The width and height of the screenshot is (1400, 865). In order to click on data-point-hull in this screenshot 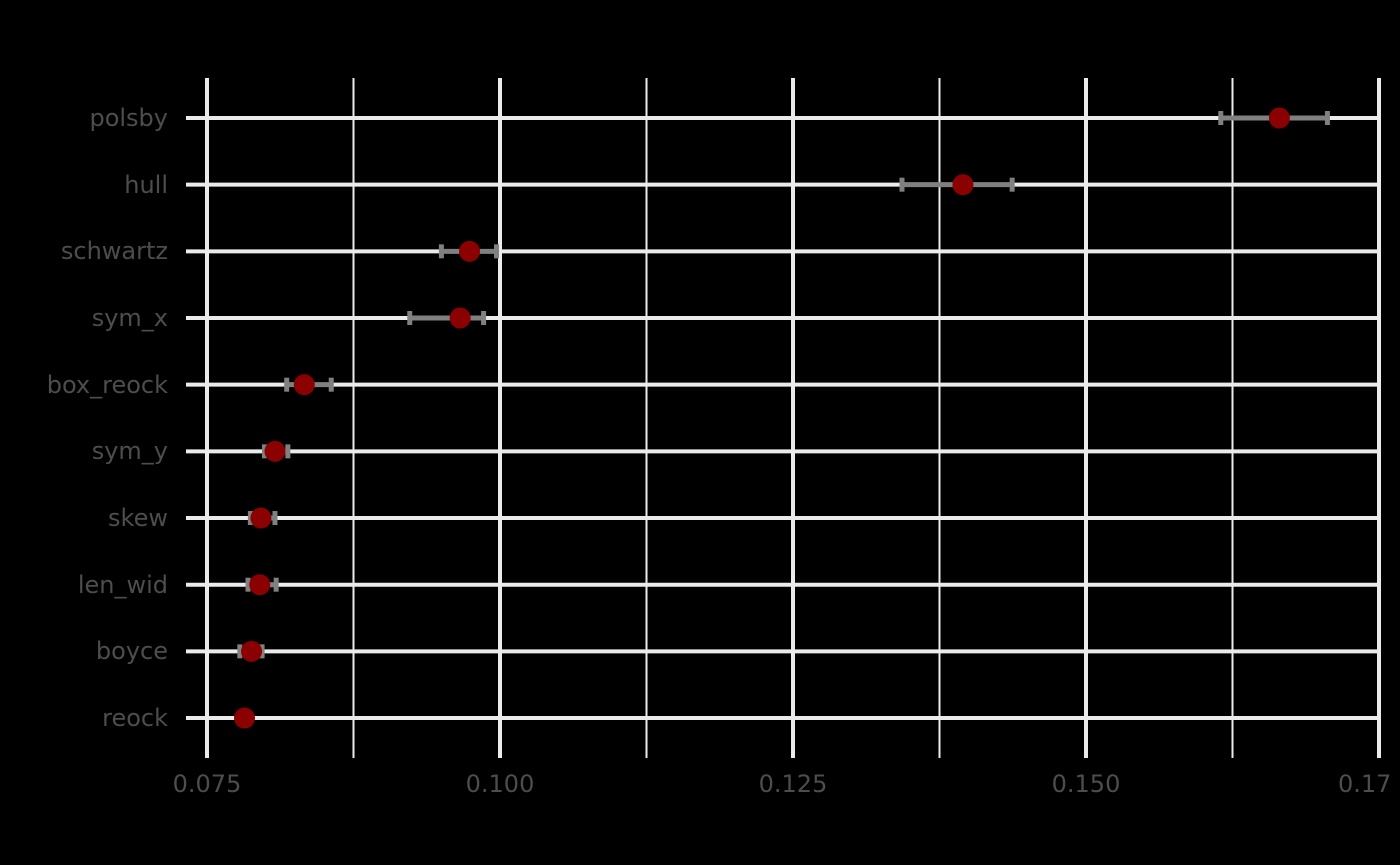, I will do `click(963, 185)`.